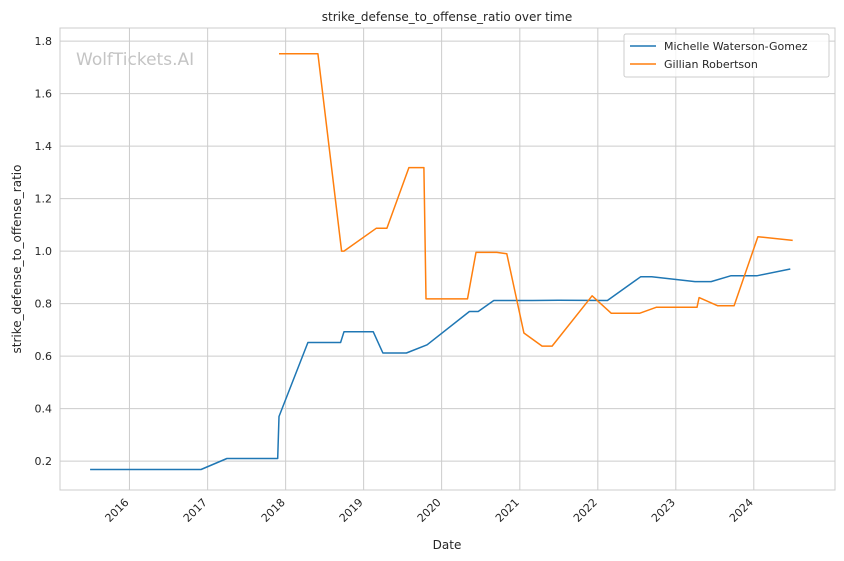 Image resolution: width=844 pixels, height=561 pixels. I want to click on y-tick-label: 1.0, so click(44, 251).